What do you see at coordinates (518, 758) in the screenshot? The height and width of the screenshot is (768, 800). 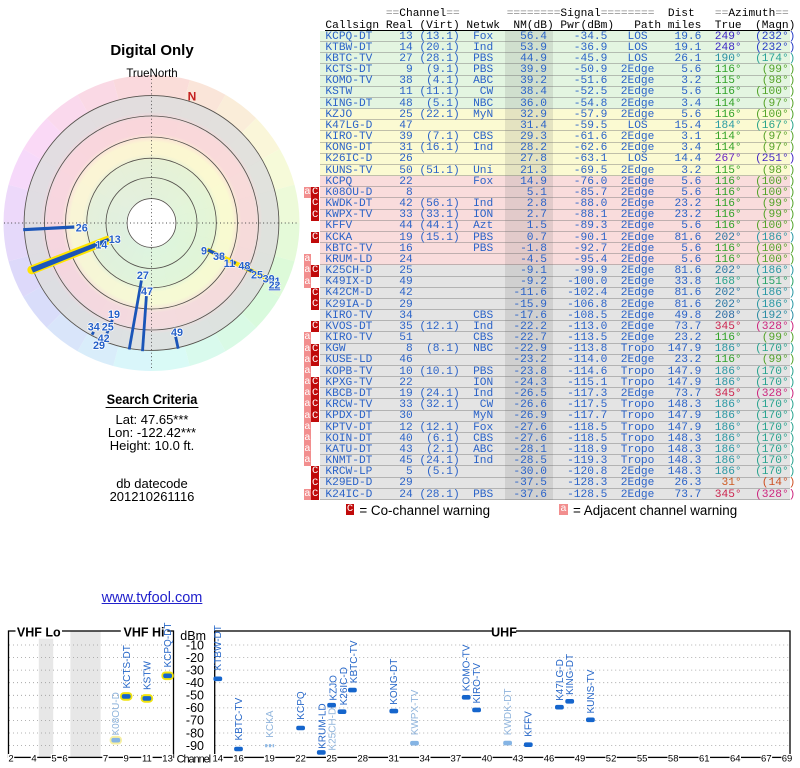 I see `svg-text: 43` at bounding box center [518, 758].